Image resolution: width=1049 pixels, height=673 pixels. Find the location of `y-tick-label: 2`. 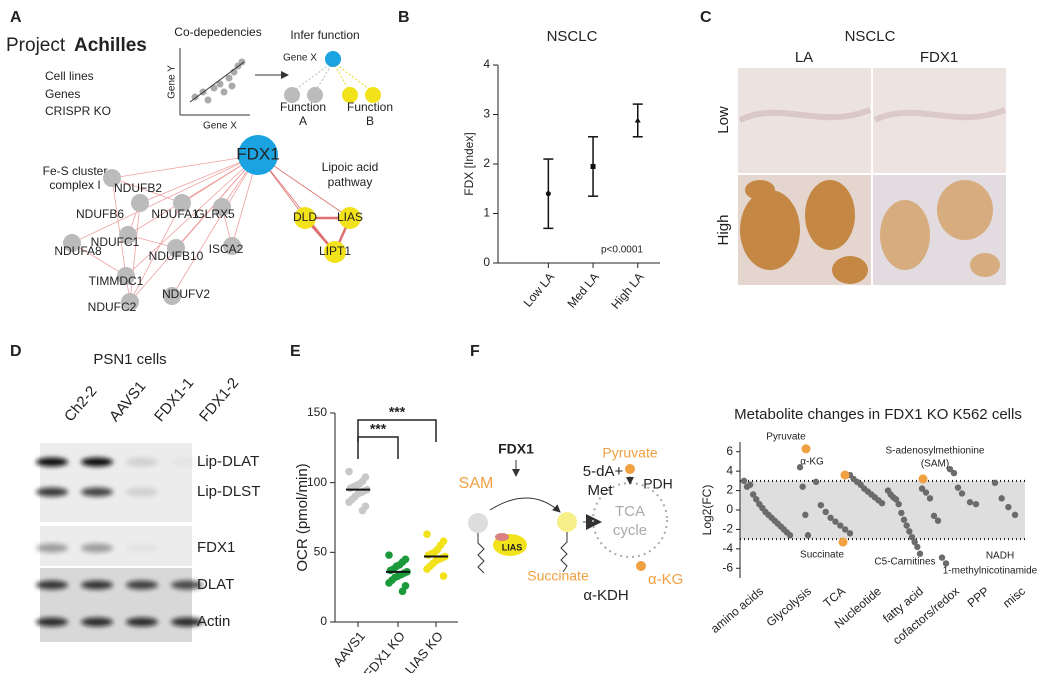

y-tick-label: 2 is located at coordinates (486, 163).